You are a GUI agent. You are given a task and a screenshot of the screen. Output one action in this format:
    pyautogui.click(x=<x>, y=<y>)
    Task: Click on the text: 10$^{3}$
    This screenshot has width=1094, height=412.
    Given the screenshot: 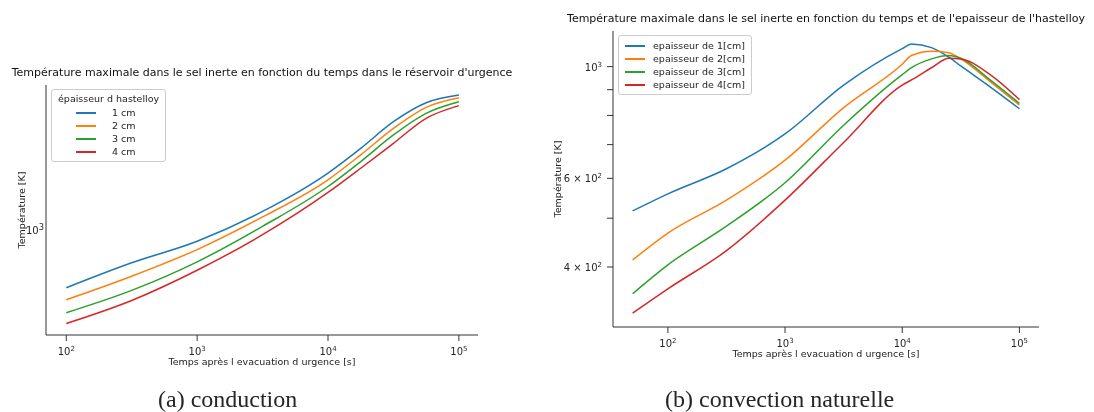 What is the action you would take?
    pyautogui.click(x=35, y=229)
    